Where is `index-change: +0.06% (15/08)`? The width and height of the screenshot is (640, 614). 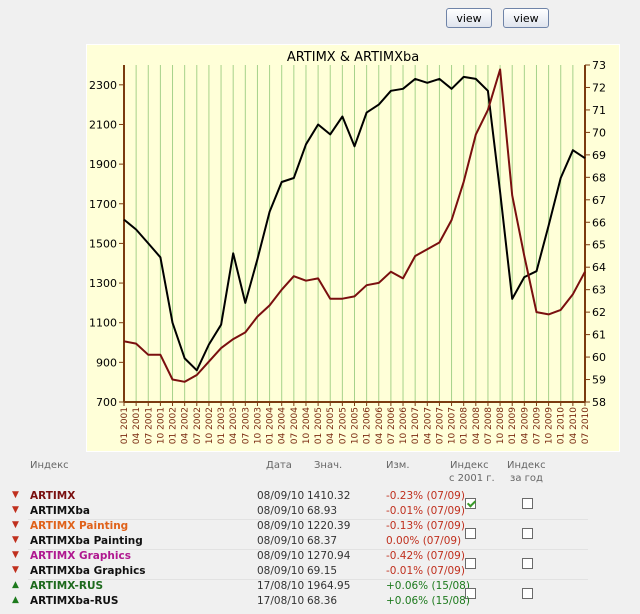
index-change: +0.06% (15/08) is located at coordinates (428, 586).